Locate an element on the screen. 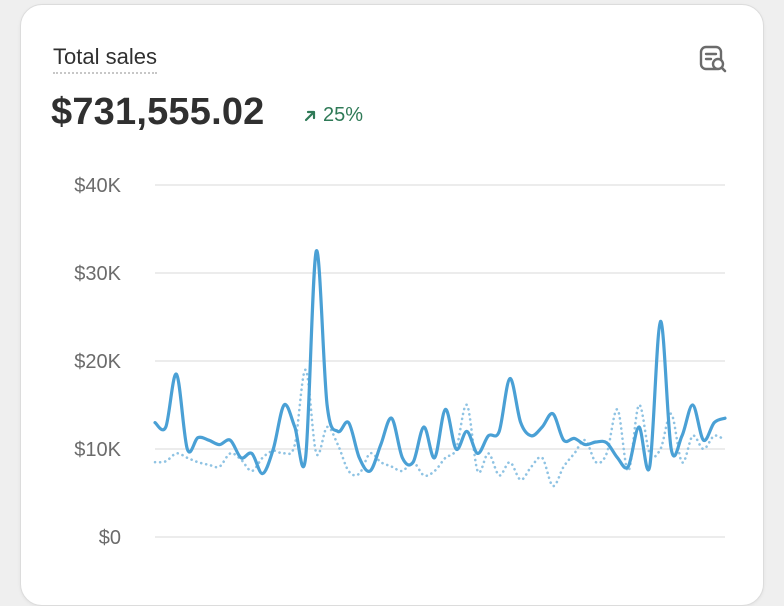 The width and height of the screenshot is (784, 606). chart-y-axis: $40K $30K $20K $10K $0 is located at coordinates (97, 362).